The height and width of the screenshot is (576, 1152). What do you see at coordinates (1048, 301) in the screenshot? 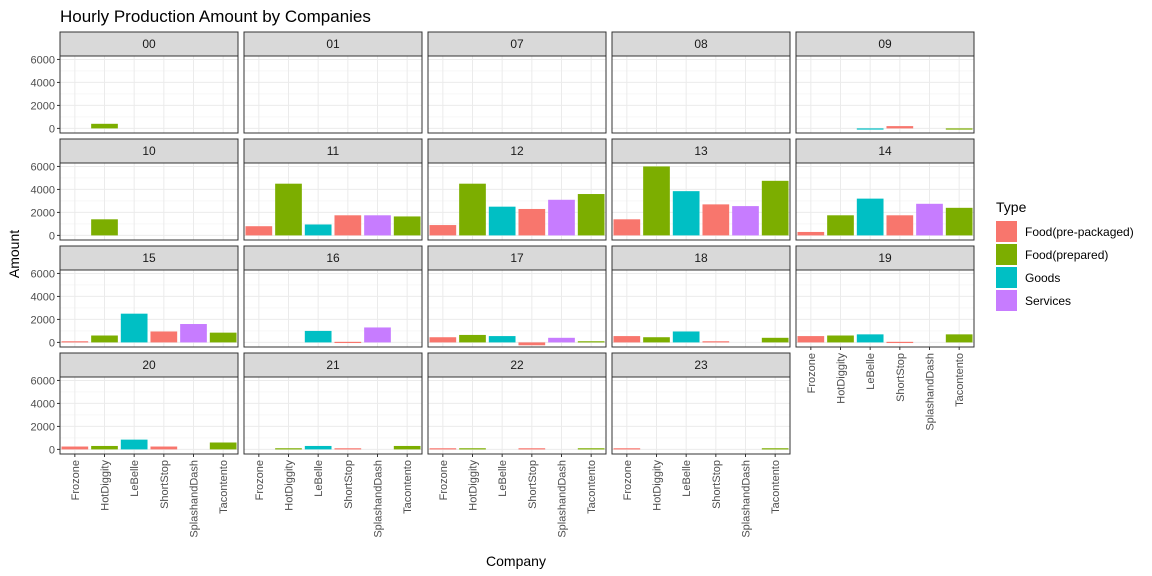
I see `legend-label: Services` at bounding box center [1048, 301].